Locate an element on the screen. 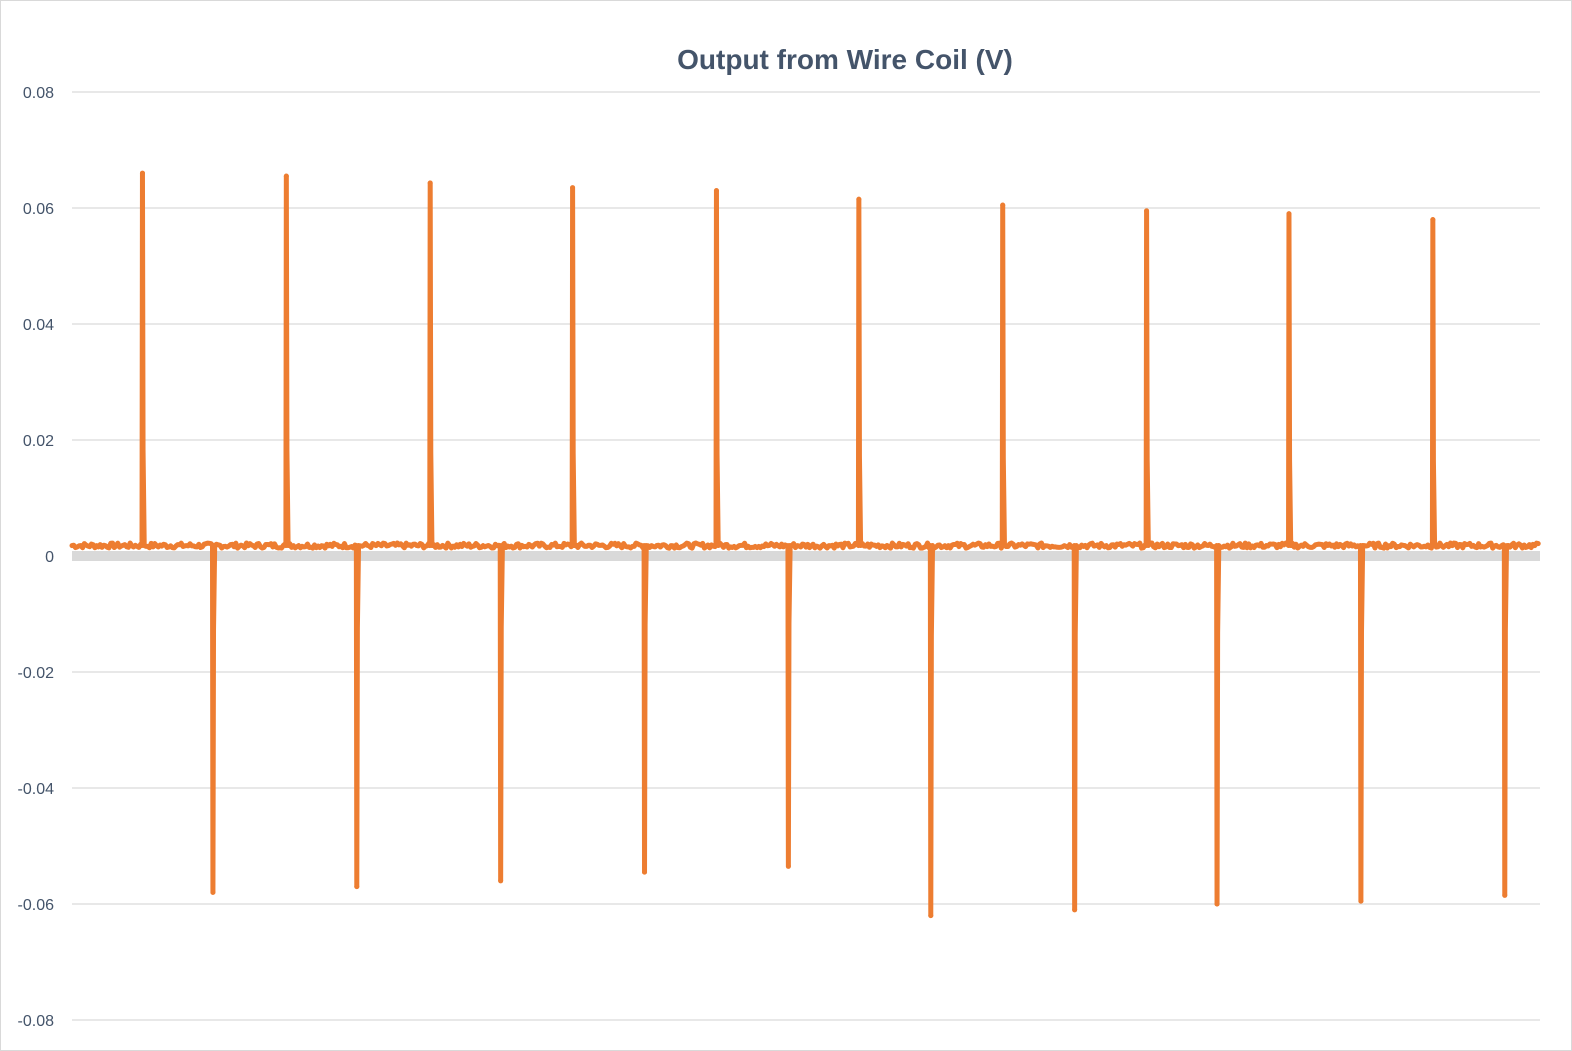 This screenshot has height=1051, width=1572. y-tick-label: 0.04 is located at coordinates (38, 325).